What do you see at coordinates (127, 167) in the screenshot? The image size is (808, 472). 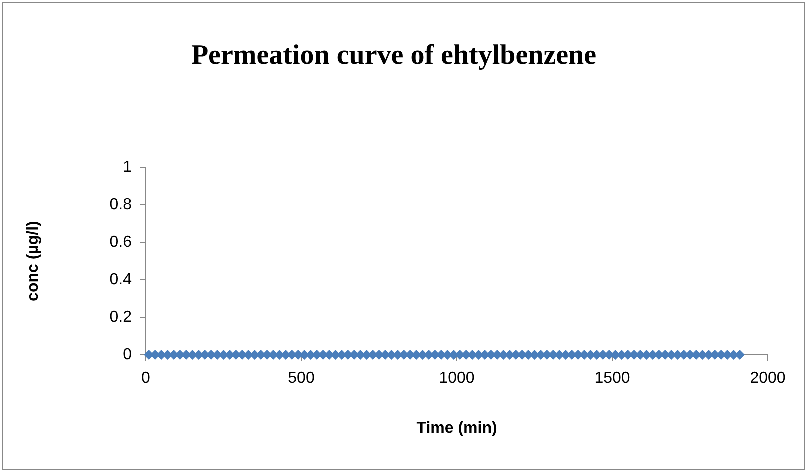 I see `y-tick-label: 1` at bounding box center [127, 167].